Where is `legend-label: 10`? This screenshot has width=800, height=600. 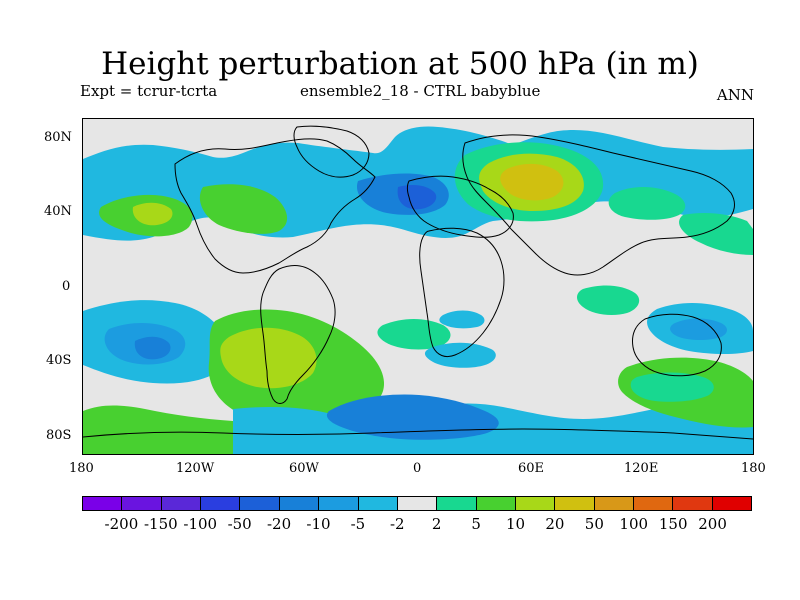
legend-label: 10 is located at coordinates (515, 524).